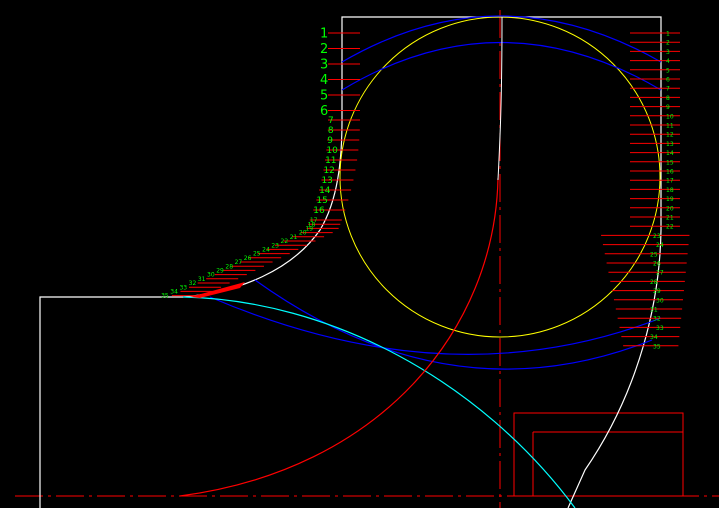 The width and height of the screenshot is (719, 508). Describe the element at coordinates (324, 80) in the screenshot. I see `left-label: 4` at that location.